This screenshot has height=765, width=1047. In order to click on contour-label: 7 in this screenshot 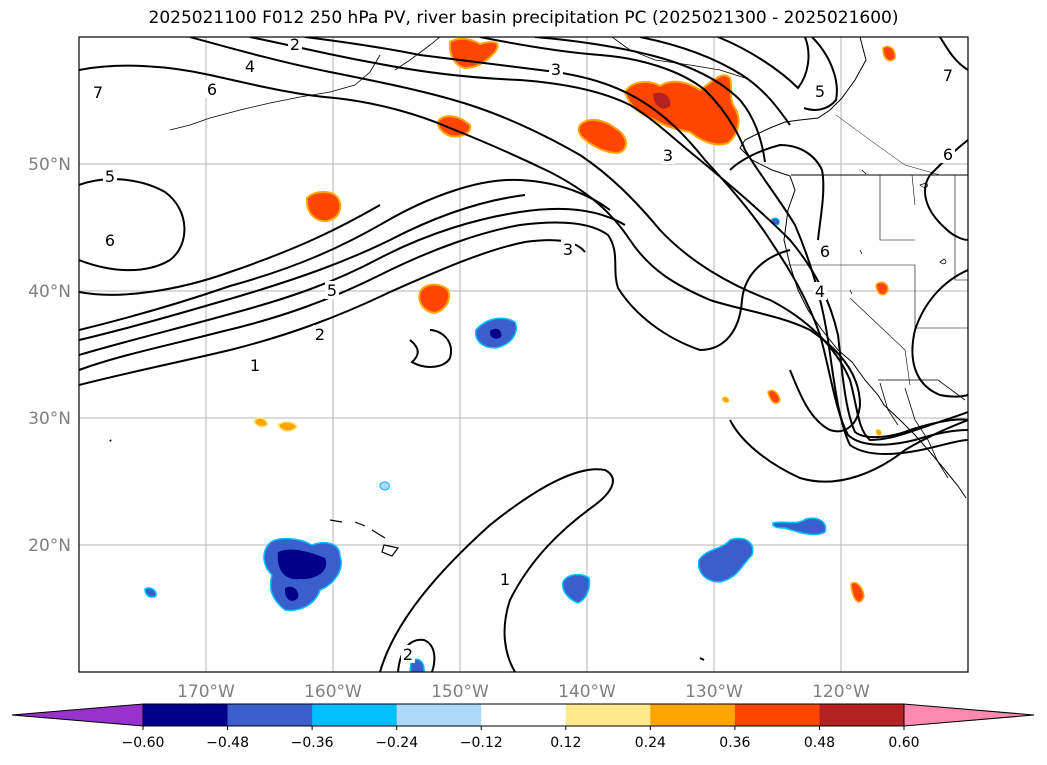, I will do `click(948, 75)`.